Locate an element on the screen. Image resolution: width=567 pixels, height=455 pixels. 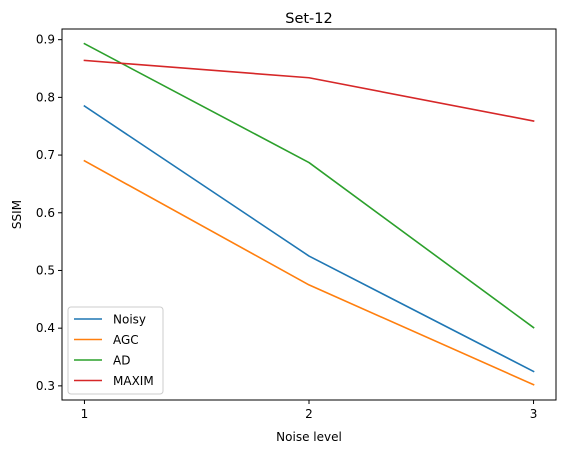
y-tick-label: 0.9 is located at coordinates (45, 40).